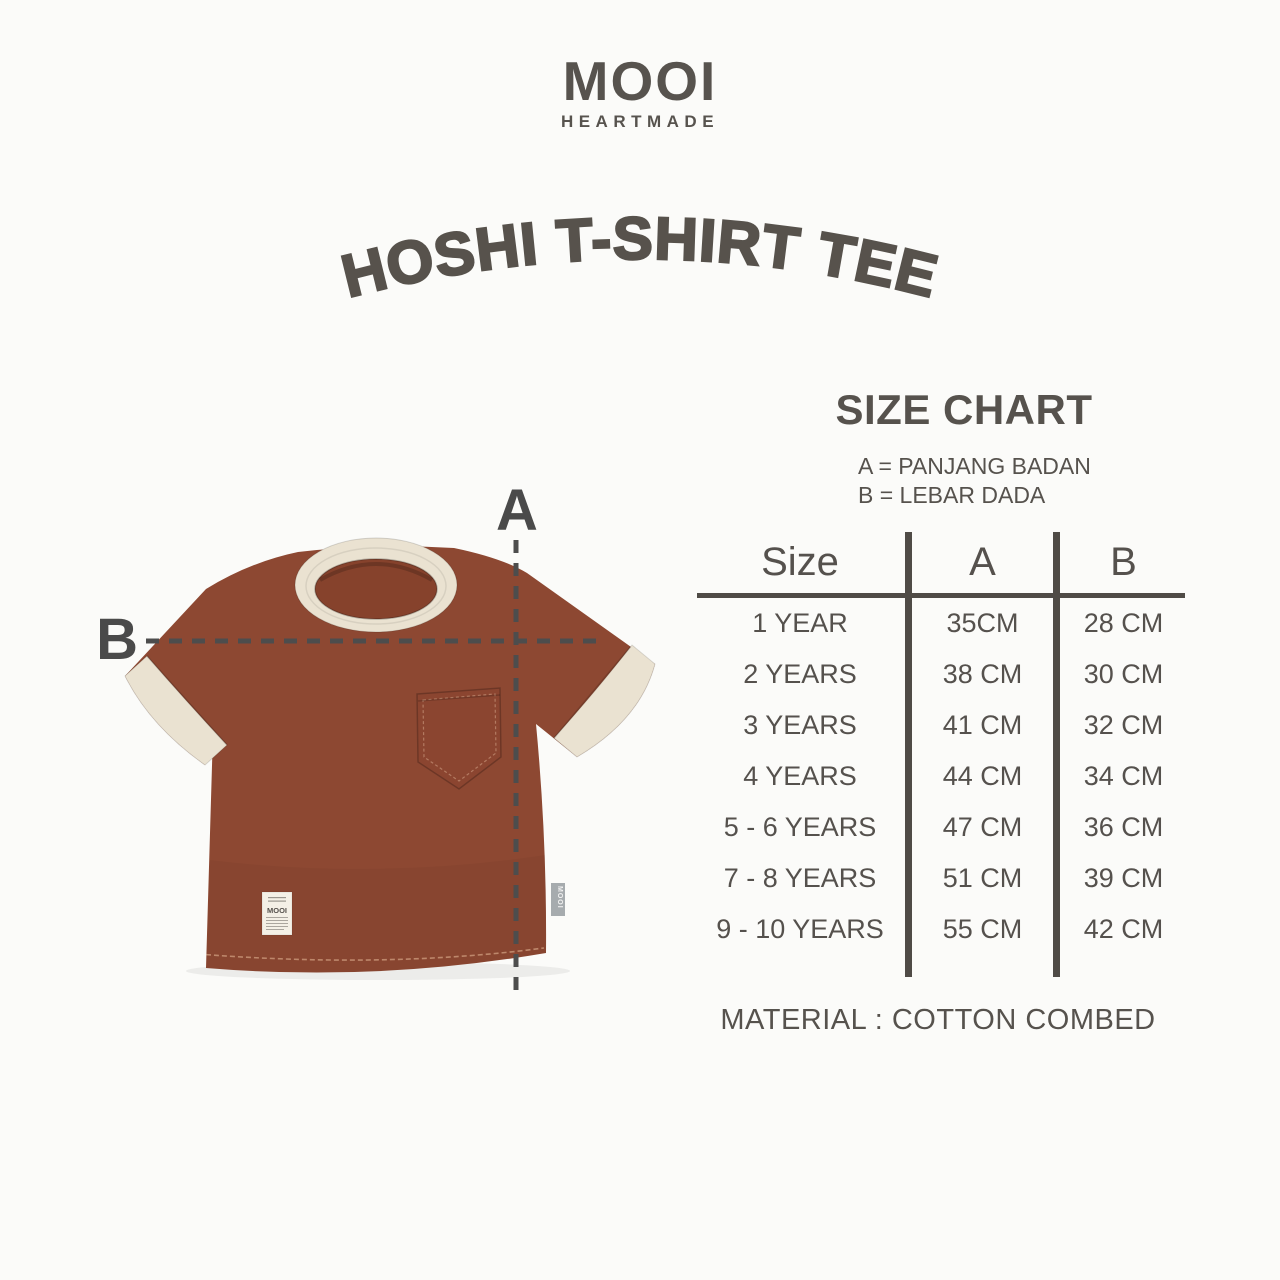 The image size is (1280, 1280). Describe the element at coordinates (982, 725) in the screenshot. I see `cell-a: 41 CM` at that location.